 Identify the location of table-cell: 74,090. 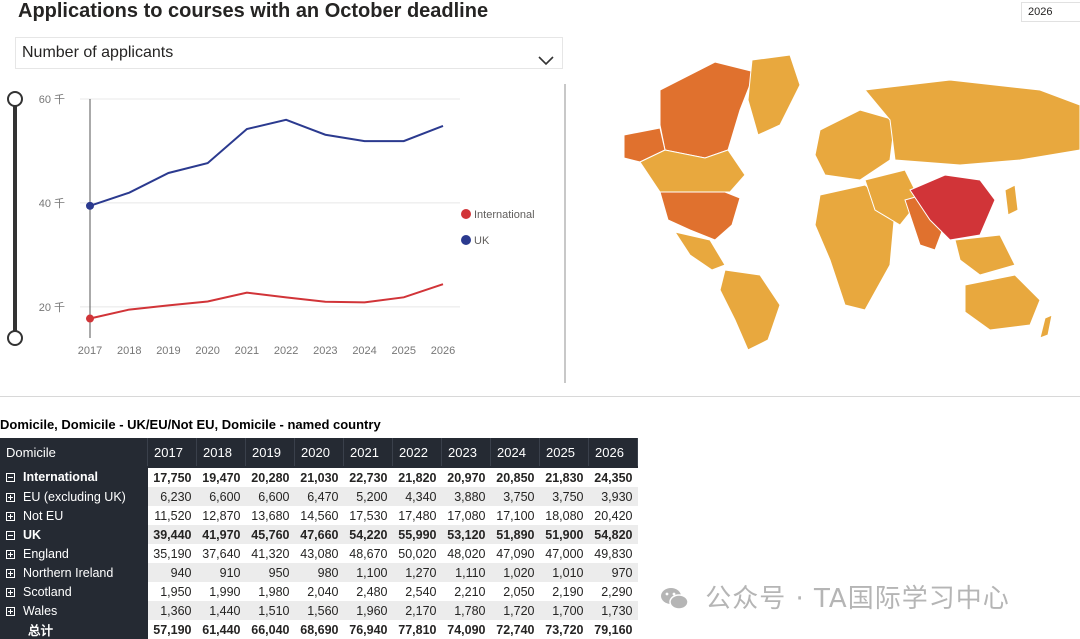
(466, 629).